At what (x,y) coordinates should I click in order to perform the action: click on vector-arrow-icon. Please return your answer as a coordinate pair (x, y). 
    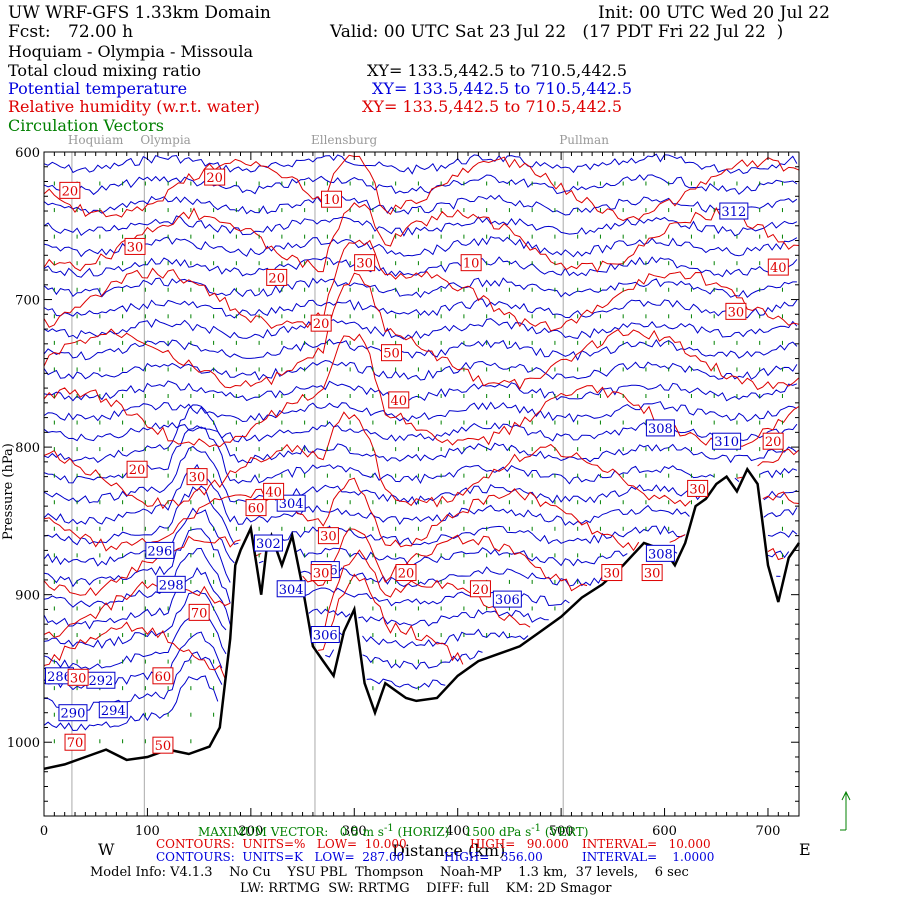
    Looking at the image, I should click on (845, 810).